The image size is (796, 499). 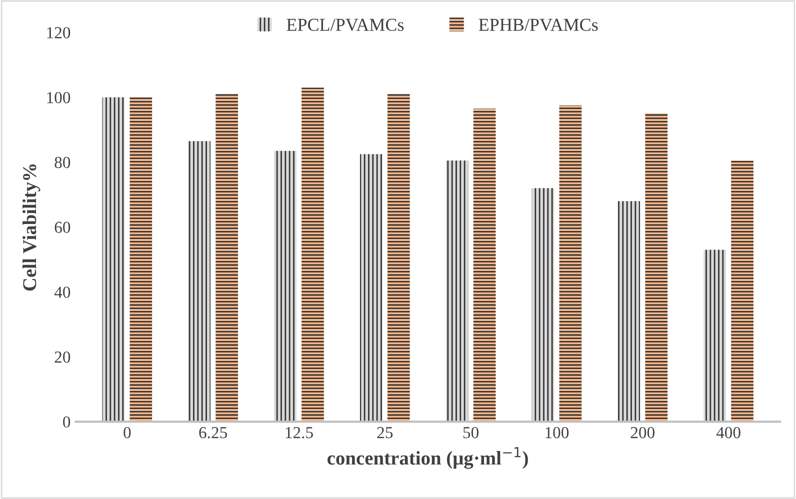 I want to click on x-tick-label: 25, so click(x=385, y=432).